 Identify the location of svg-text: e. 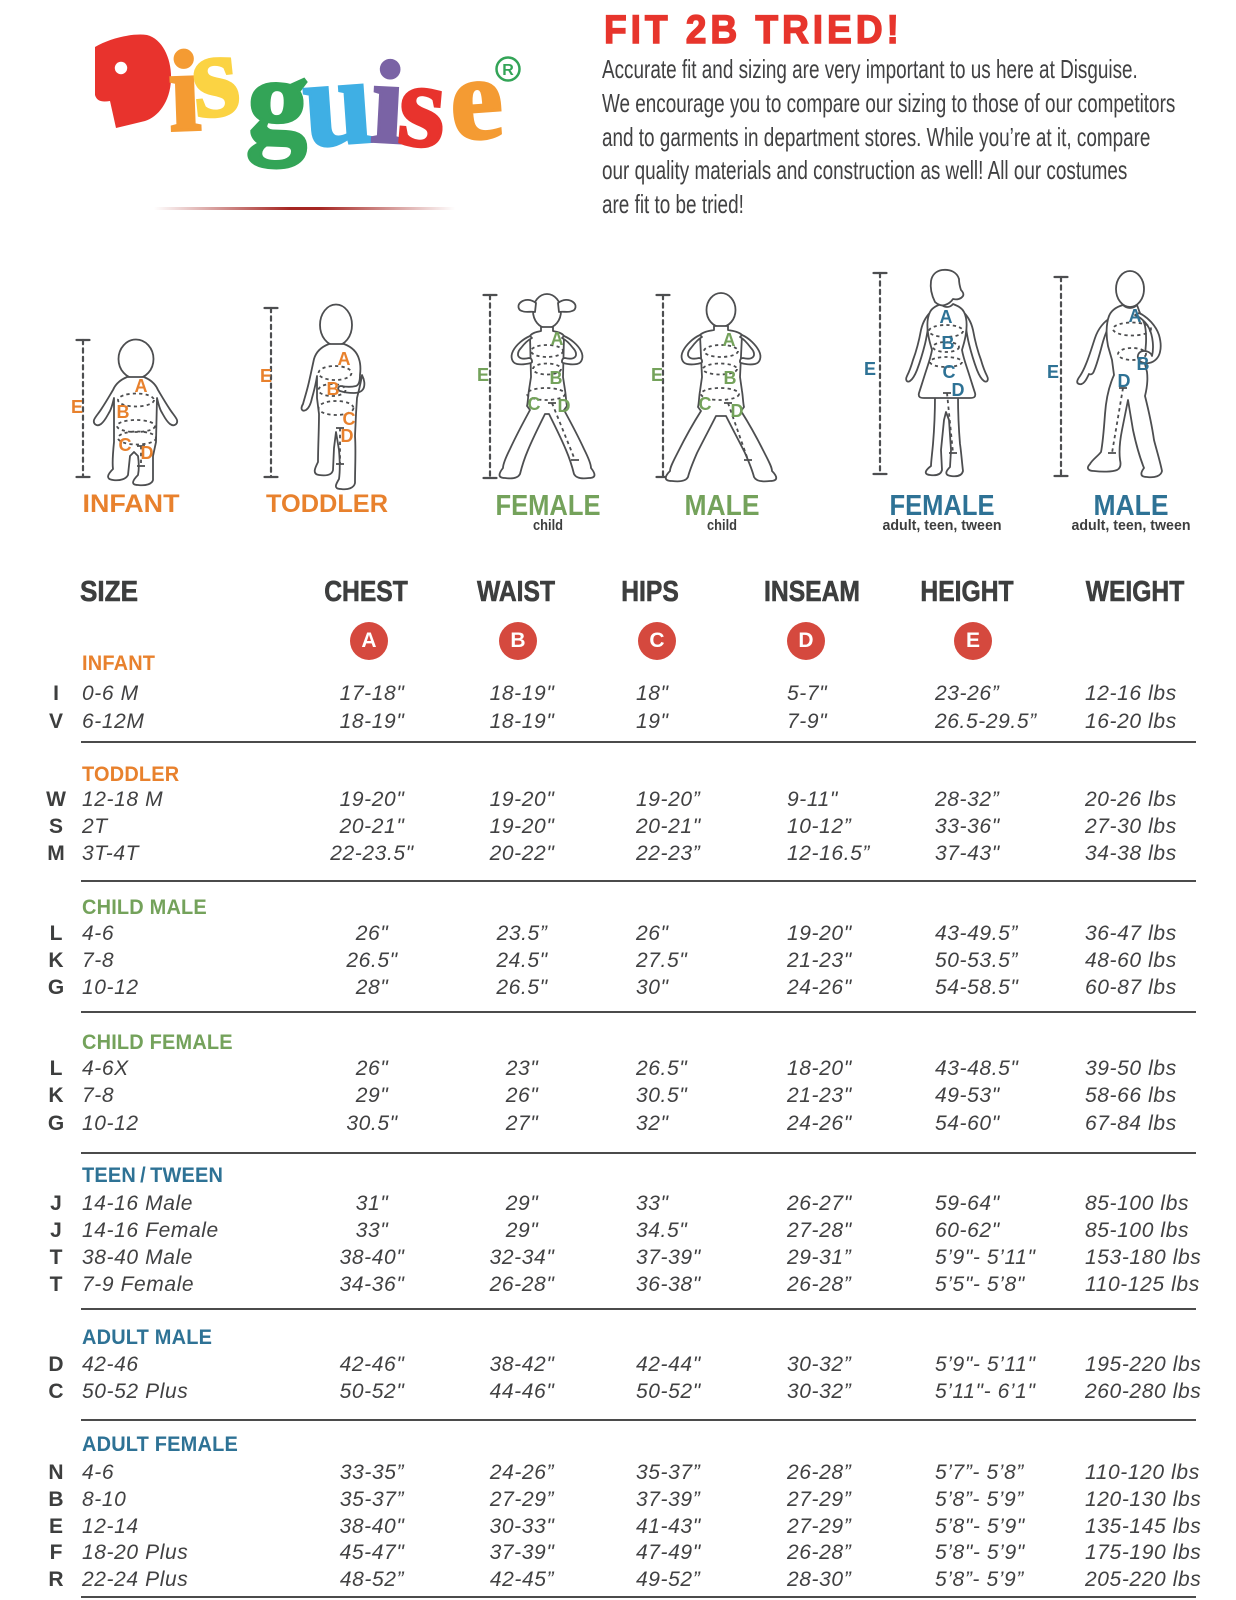
(475, 99).